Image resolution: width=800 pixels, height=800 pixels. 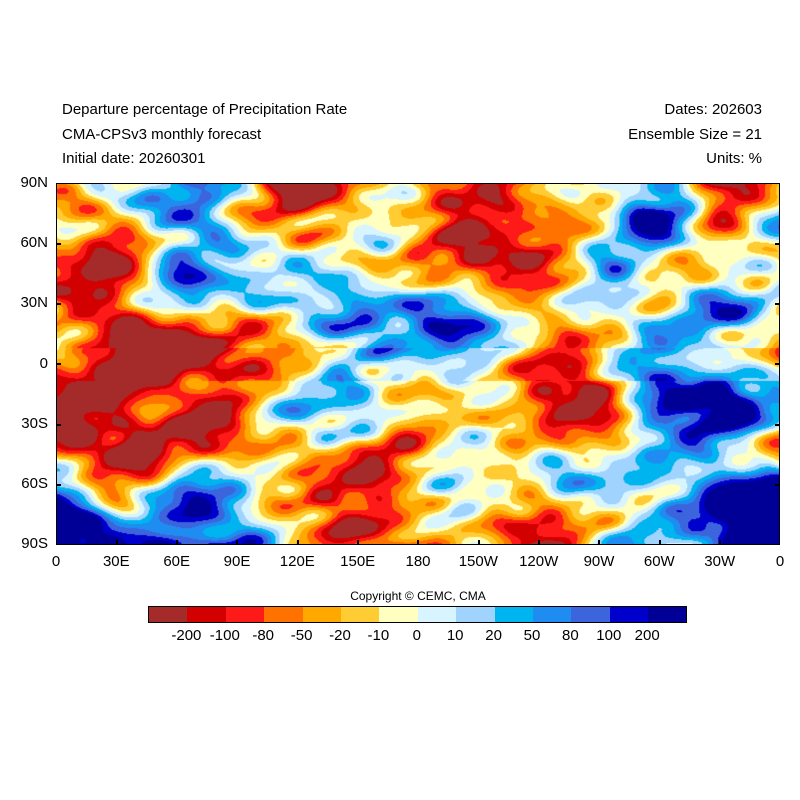 What do you see at coordinates (297, 561) in the screenshot?
I see `x-tick-label: 120E` at bounding box center [297, 561].